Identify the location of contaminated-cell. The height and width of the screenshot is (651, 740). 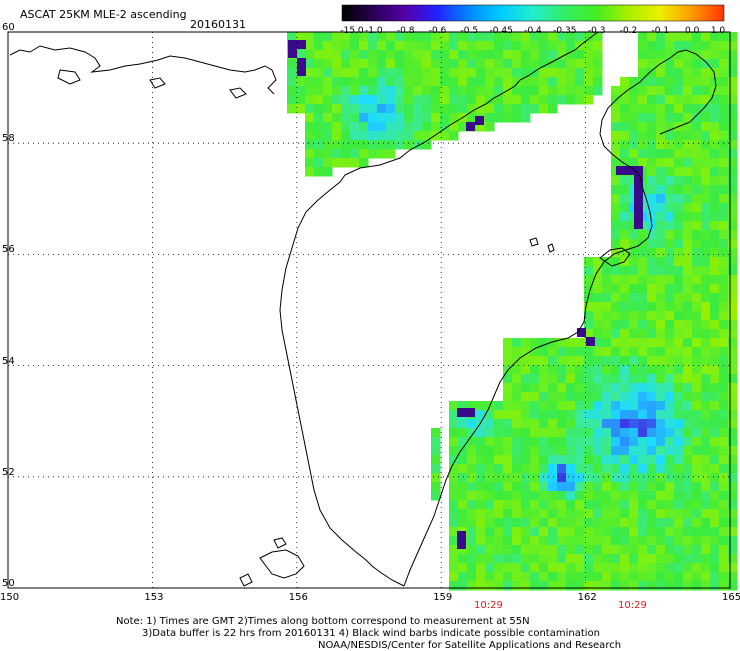
(301, 71).